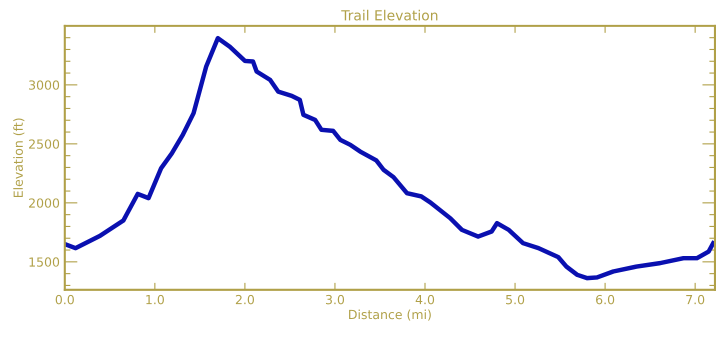  What do you see at coordinates (18, 158) in the screenshot?
I see `y-axis-title: Elevation (ft)` at bounding box center [18, 158].